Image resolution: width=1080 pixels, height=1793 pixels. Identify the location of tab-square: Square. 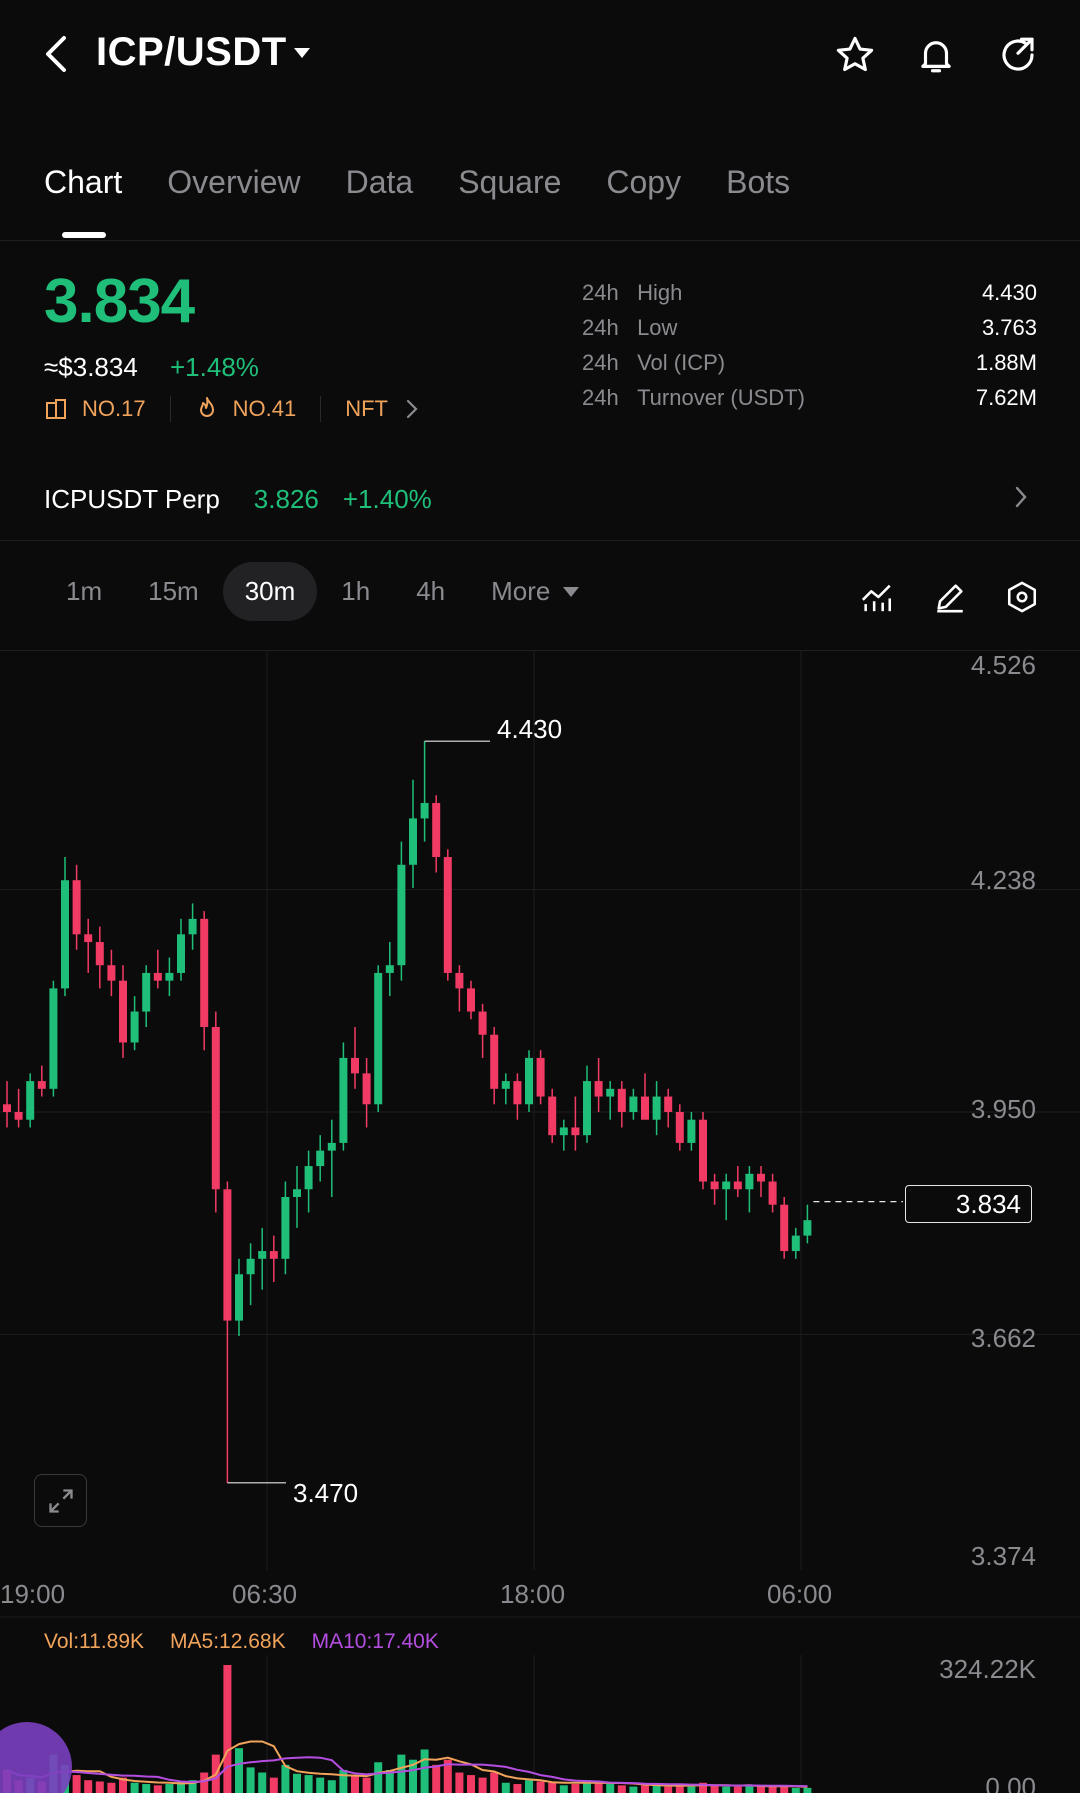
(510, 182).